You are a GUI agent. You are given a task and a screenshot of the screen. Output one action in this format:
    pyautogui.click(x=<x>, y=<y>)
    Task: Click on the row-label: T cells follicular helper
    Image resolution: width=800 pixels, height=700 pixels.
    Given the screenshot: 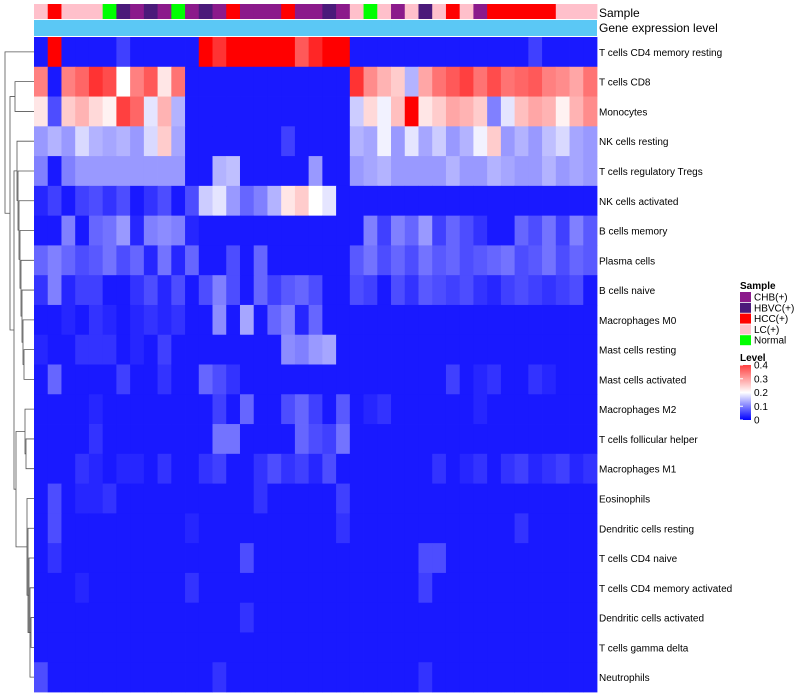 What is the action you would take?
    pyautogui.click(x=648, y=440)
    